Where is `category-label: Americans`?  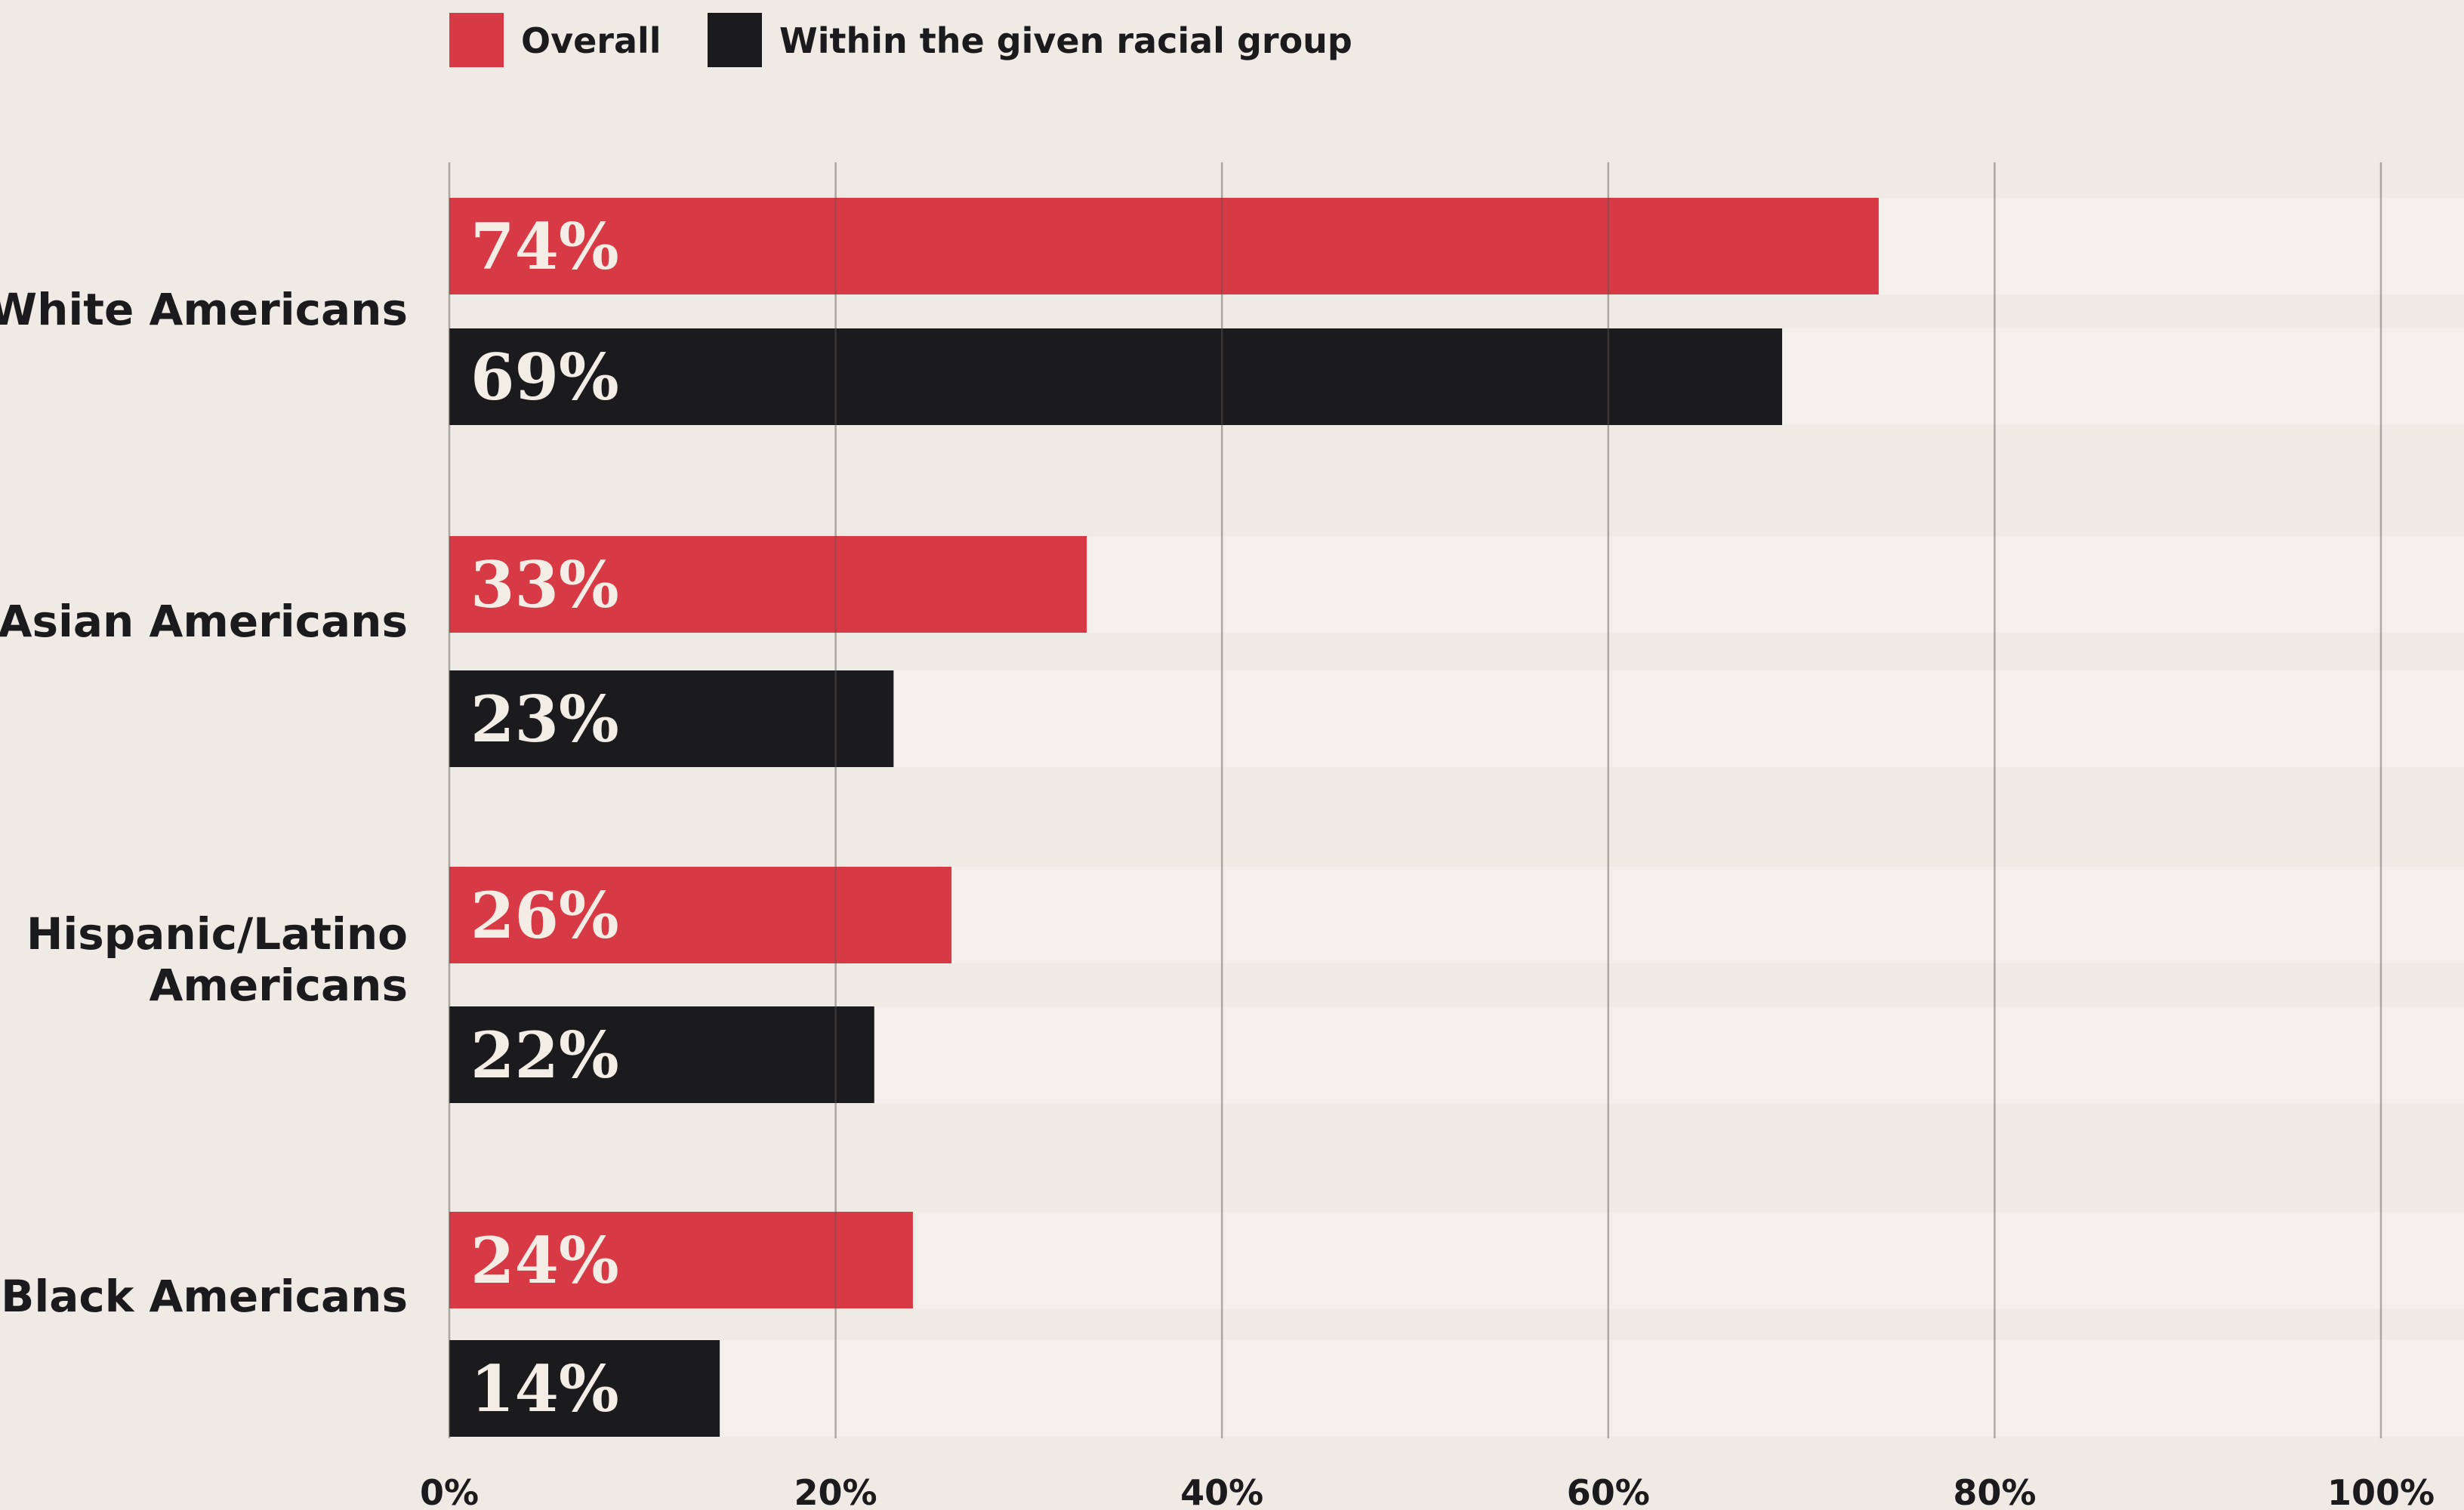
category-label: Americans is located at coordinates (279, 986).